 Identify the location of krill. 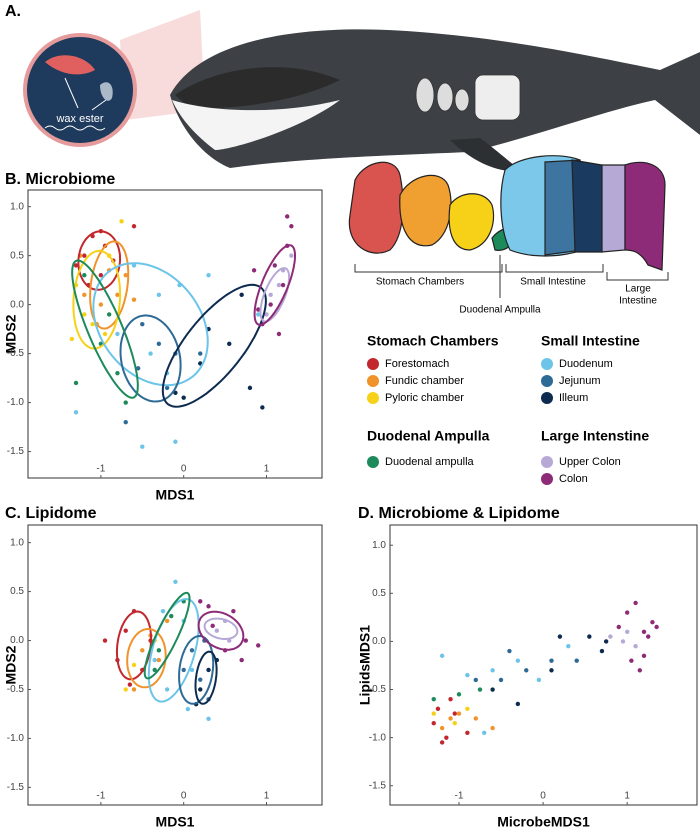
(106, 91).